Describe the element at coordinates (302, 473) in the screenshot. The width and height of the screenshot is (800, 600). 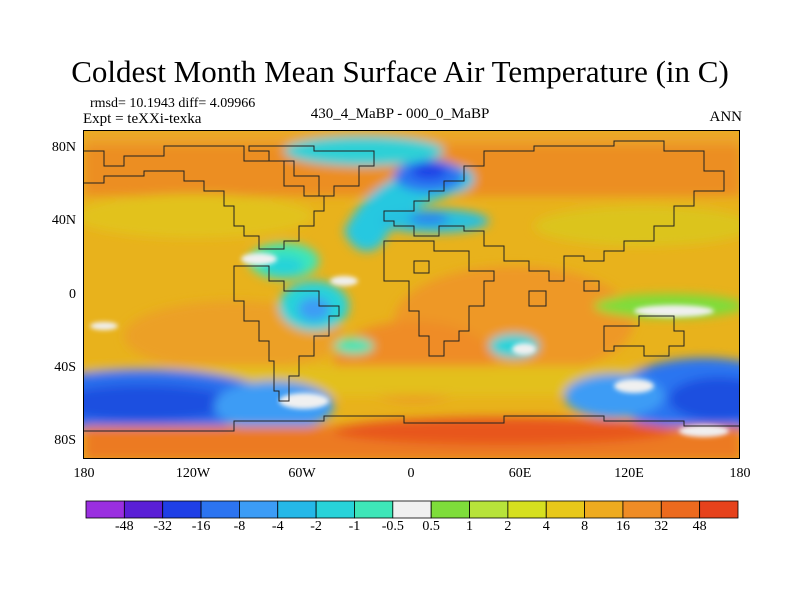
I see `lon-label-60w: 60W` at that location.